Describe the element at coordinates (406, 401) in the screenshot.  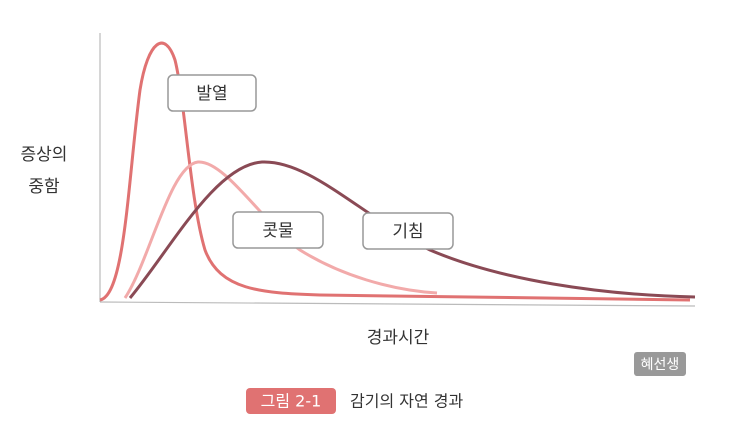
I see `caption-title: 감기의 자연 경과` at that location.